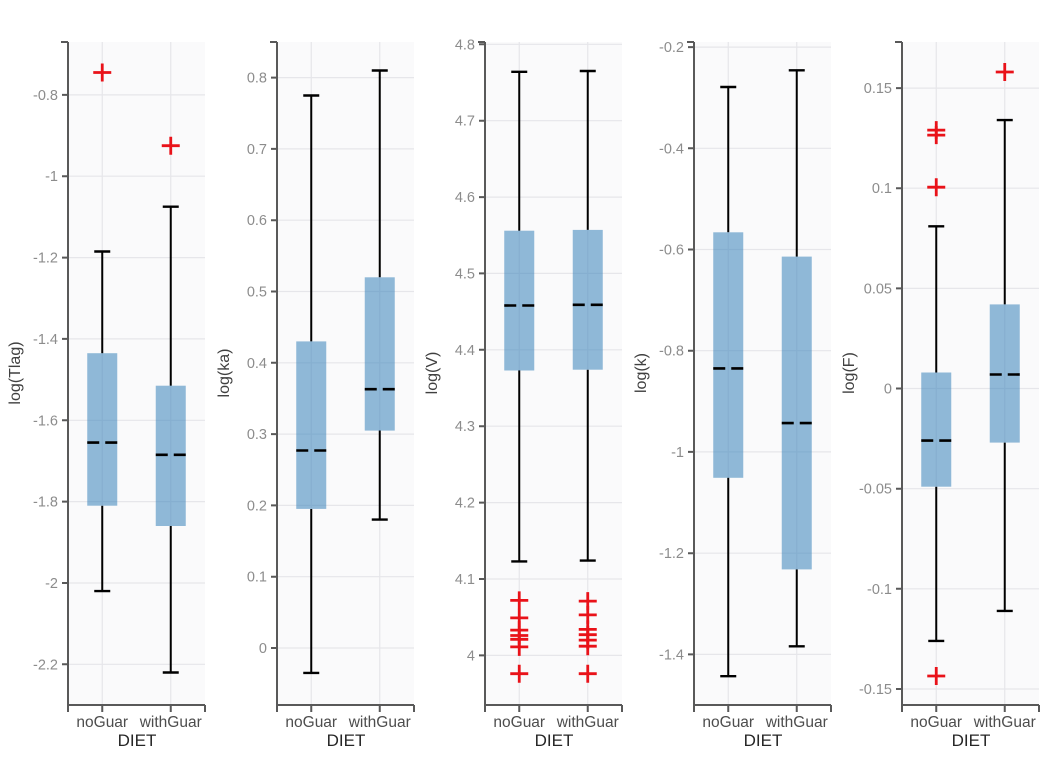 Image resolution: width=1043 pixels, height=767 pixels. Describe the element at coordinates (641, 373) in the screenshot. I see `y-axis-title: log(k)` at that location.